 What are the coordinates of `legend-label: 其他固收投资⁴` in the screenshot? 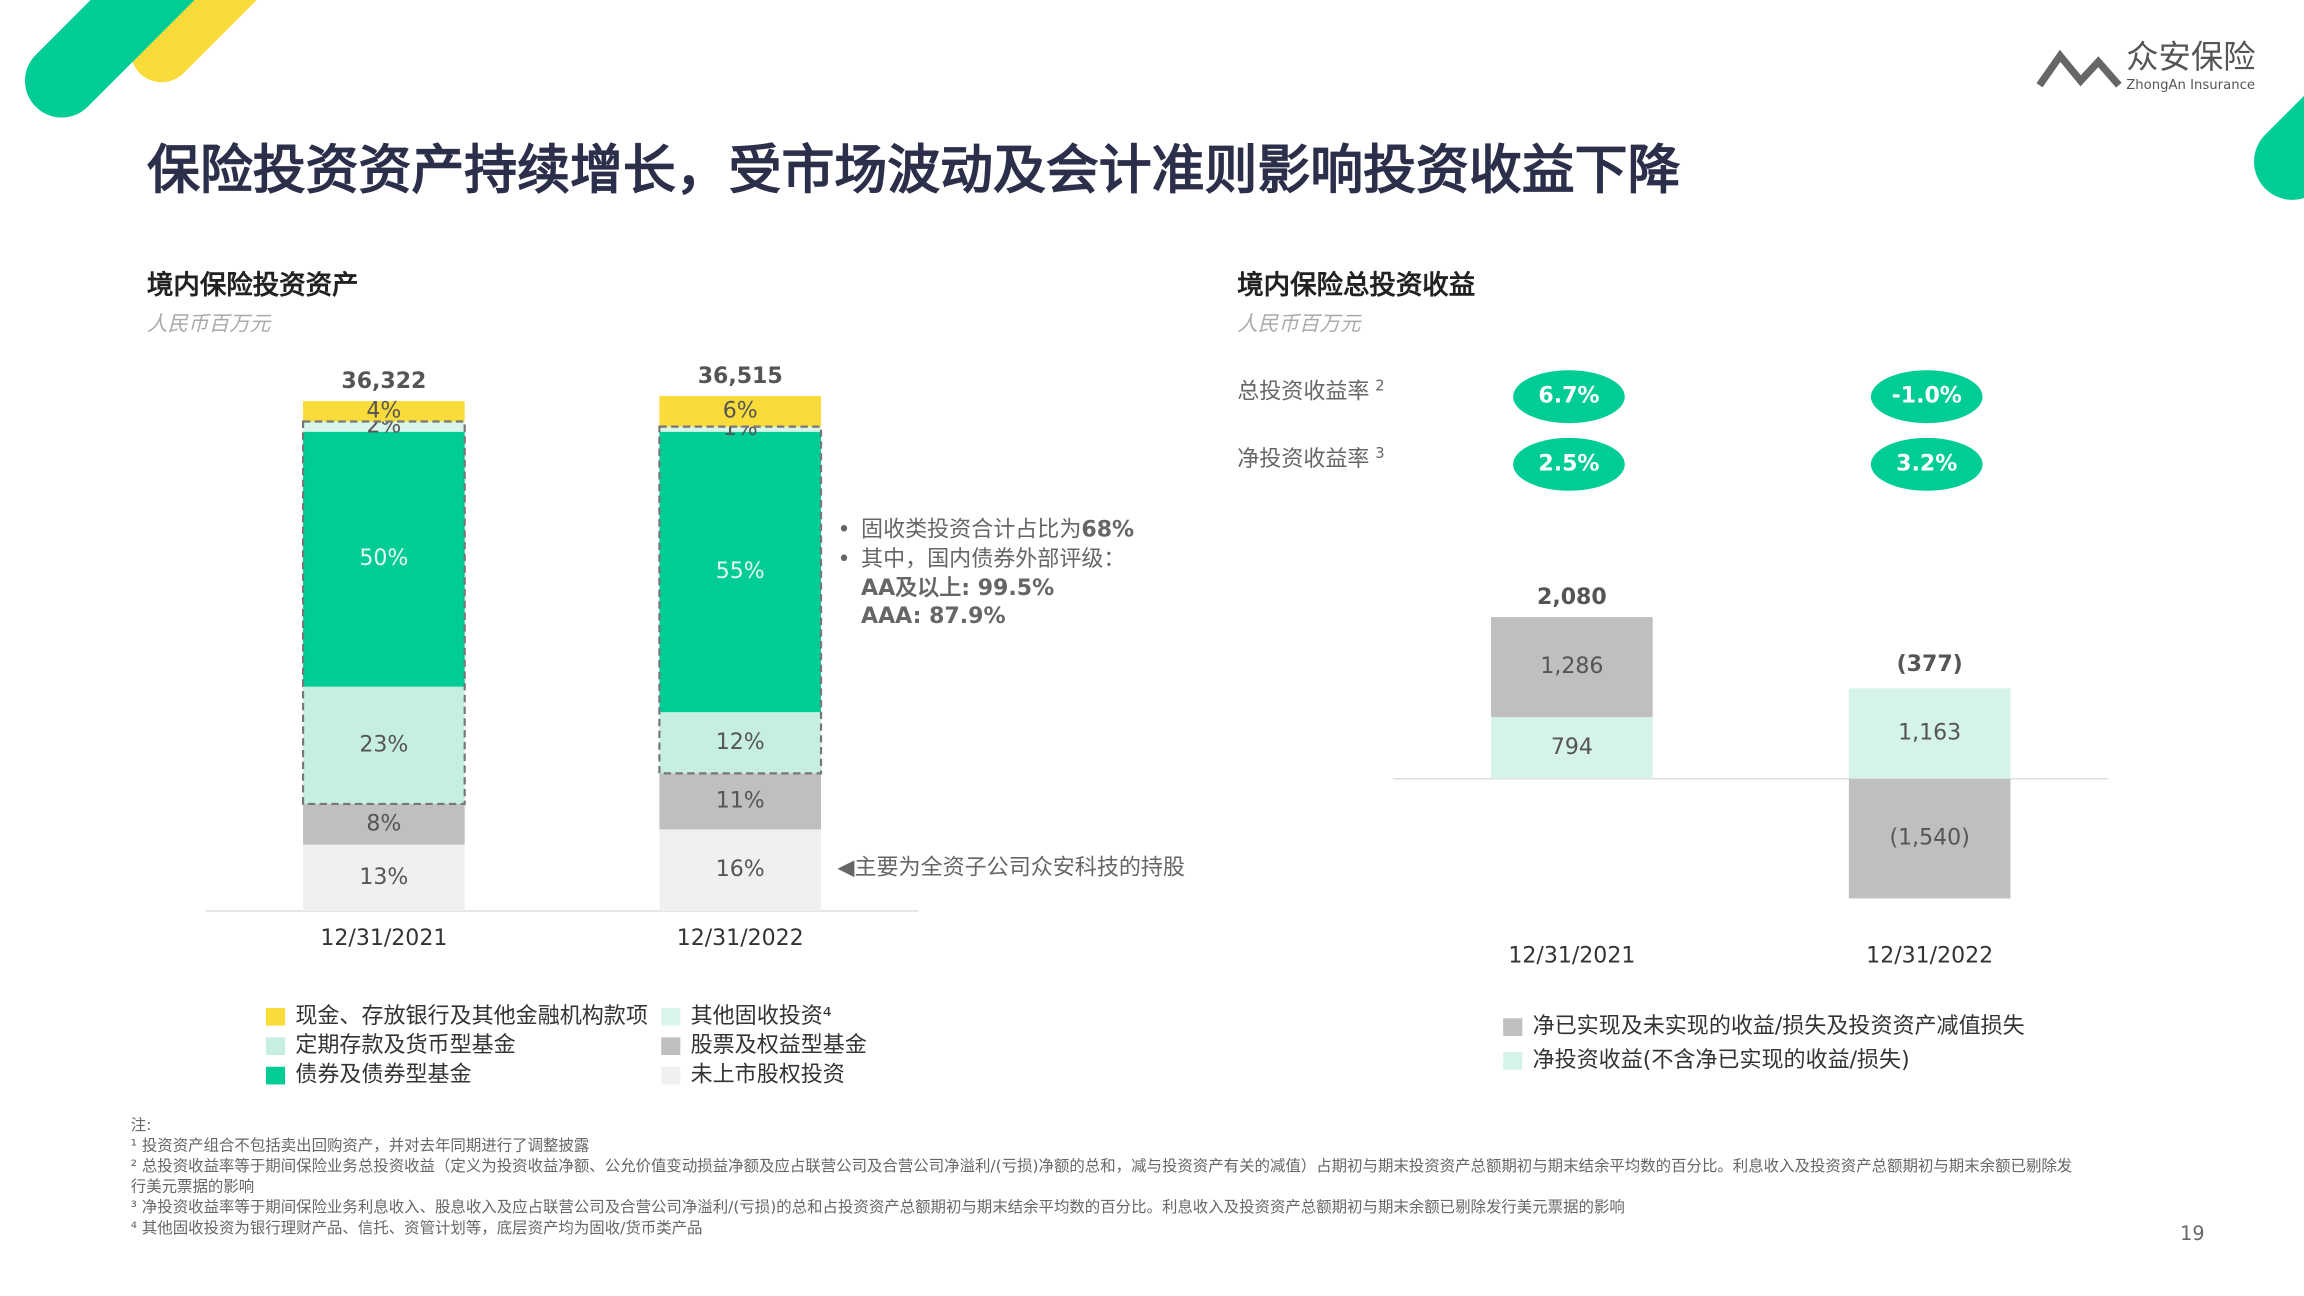 It's located at (761, 1016).